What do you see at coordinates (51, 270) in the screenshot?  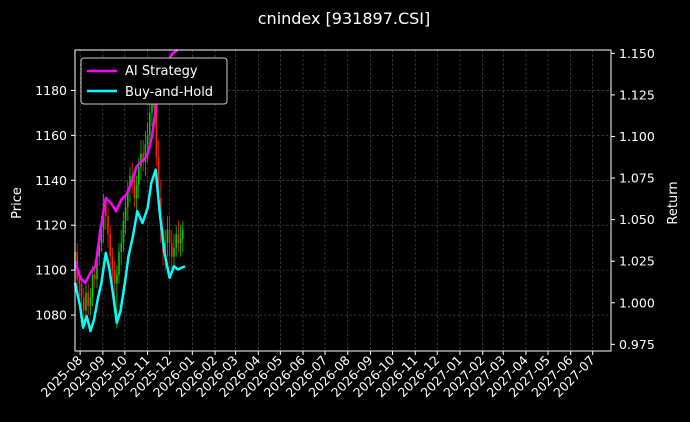 I see `left-tick-label: 1100` at bounding box center [51, 270].